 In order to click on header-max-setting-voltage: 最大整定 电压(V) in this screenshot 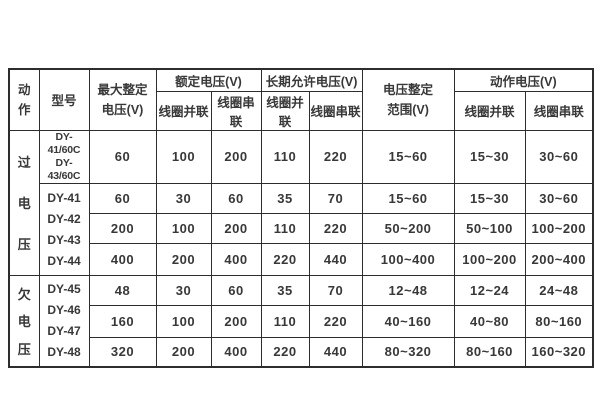, I will do `click(122, 99)`.